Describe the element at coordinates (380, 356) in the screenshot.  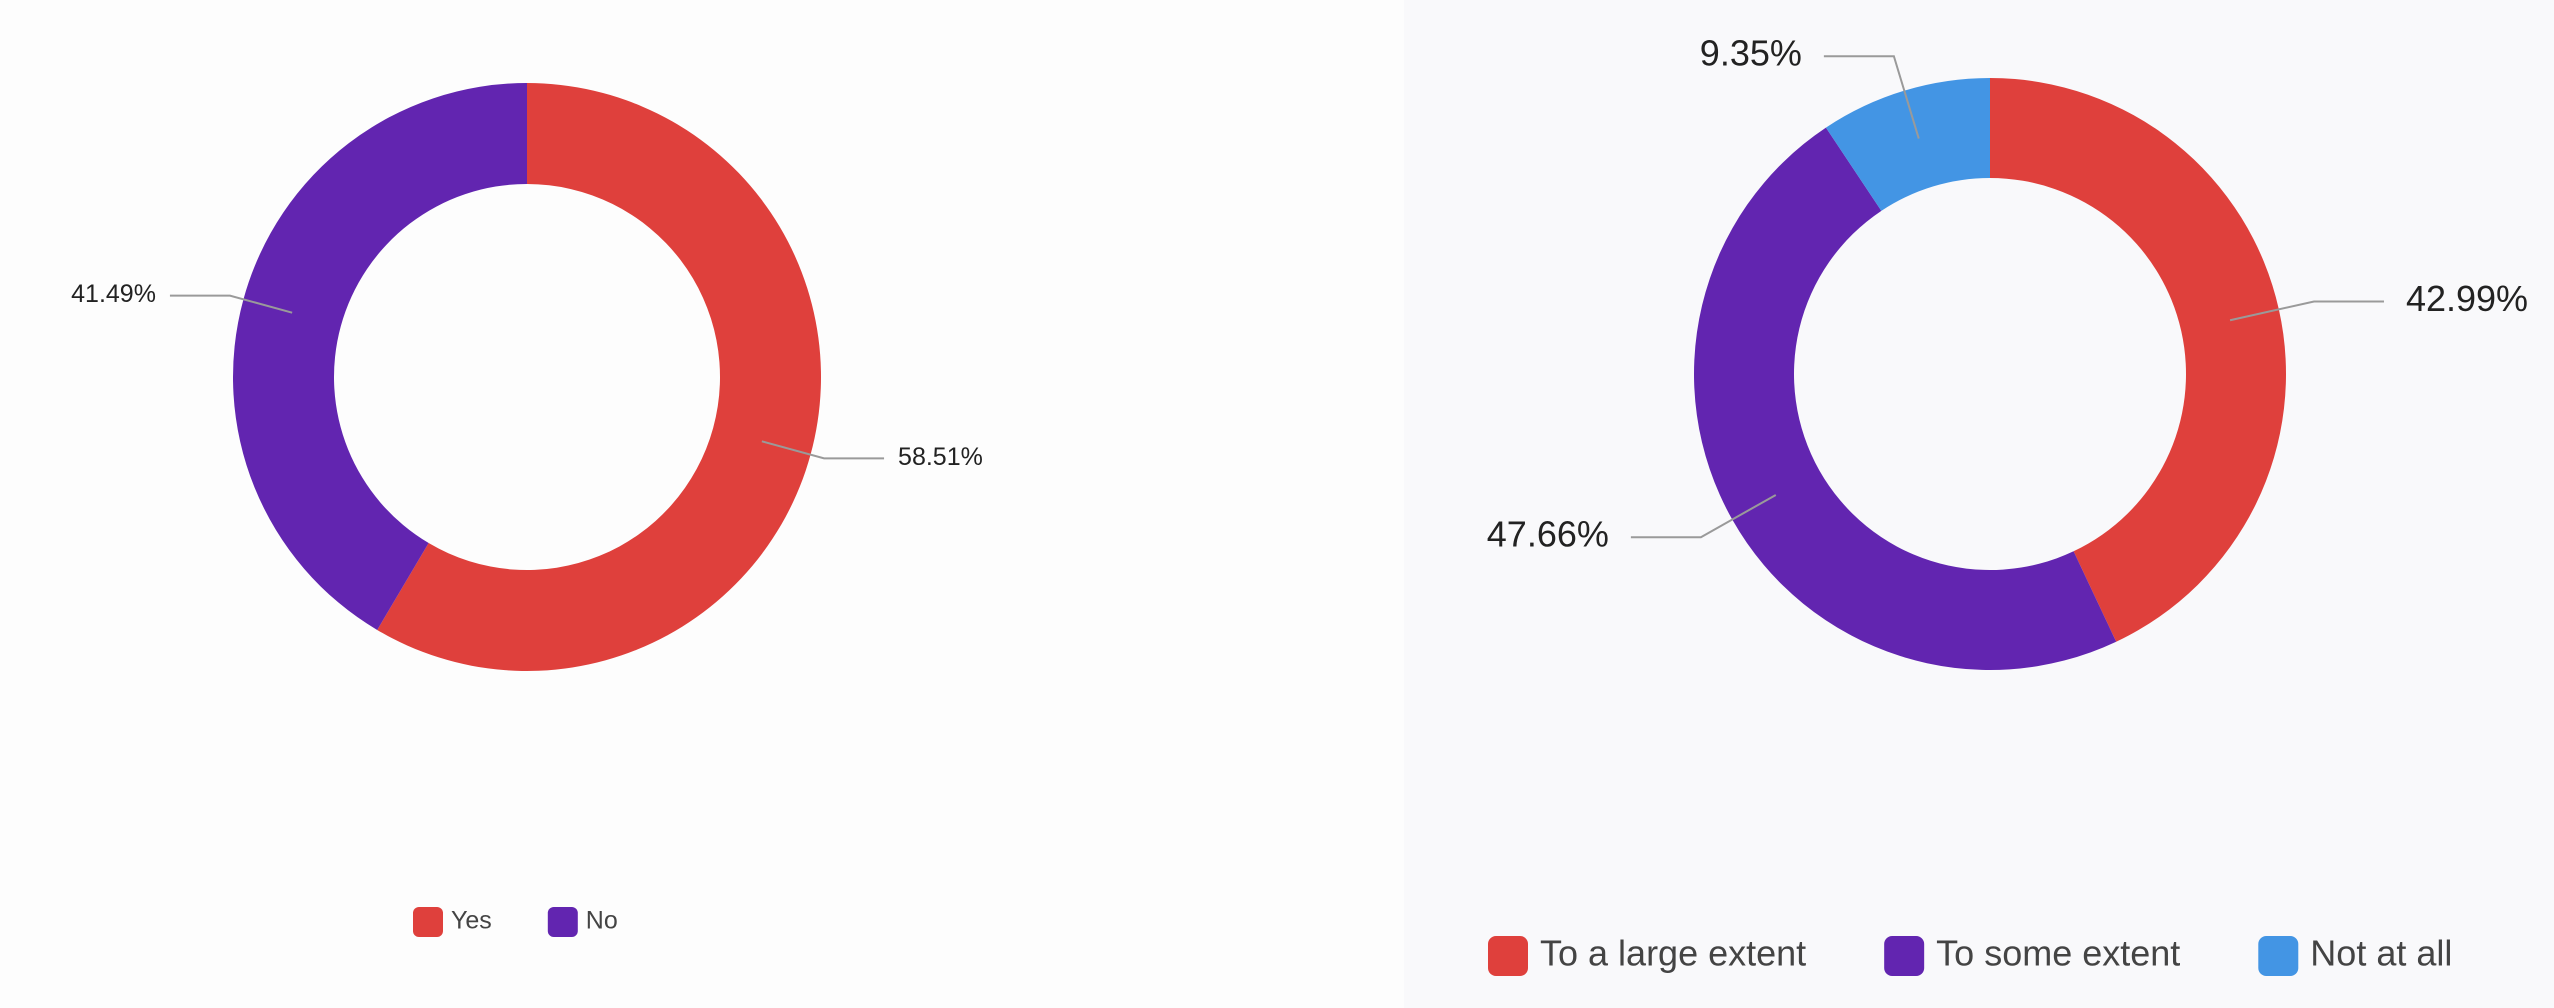
I see `slice-no` at that location.